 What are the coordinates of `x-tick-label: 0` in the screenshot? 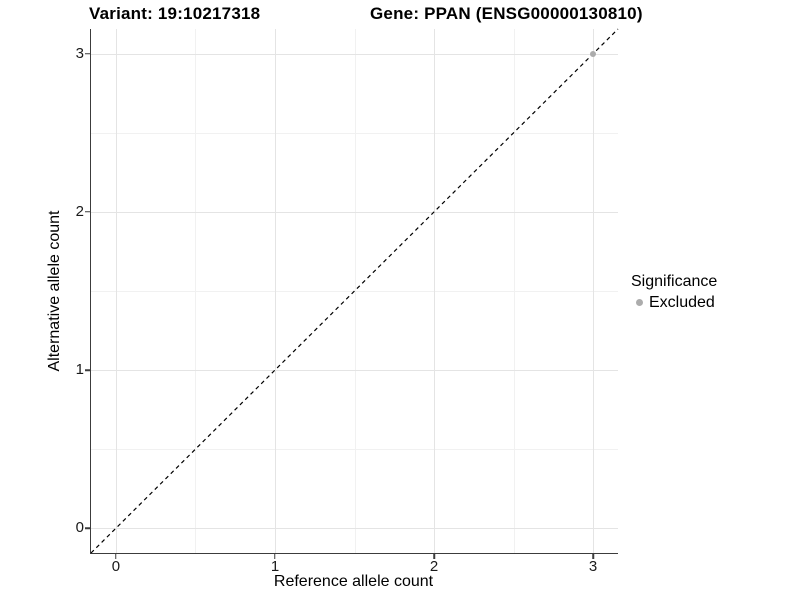 It's located at (116, 566).